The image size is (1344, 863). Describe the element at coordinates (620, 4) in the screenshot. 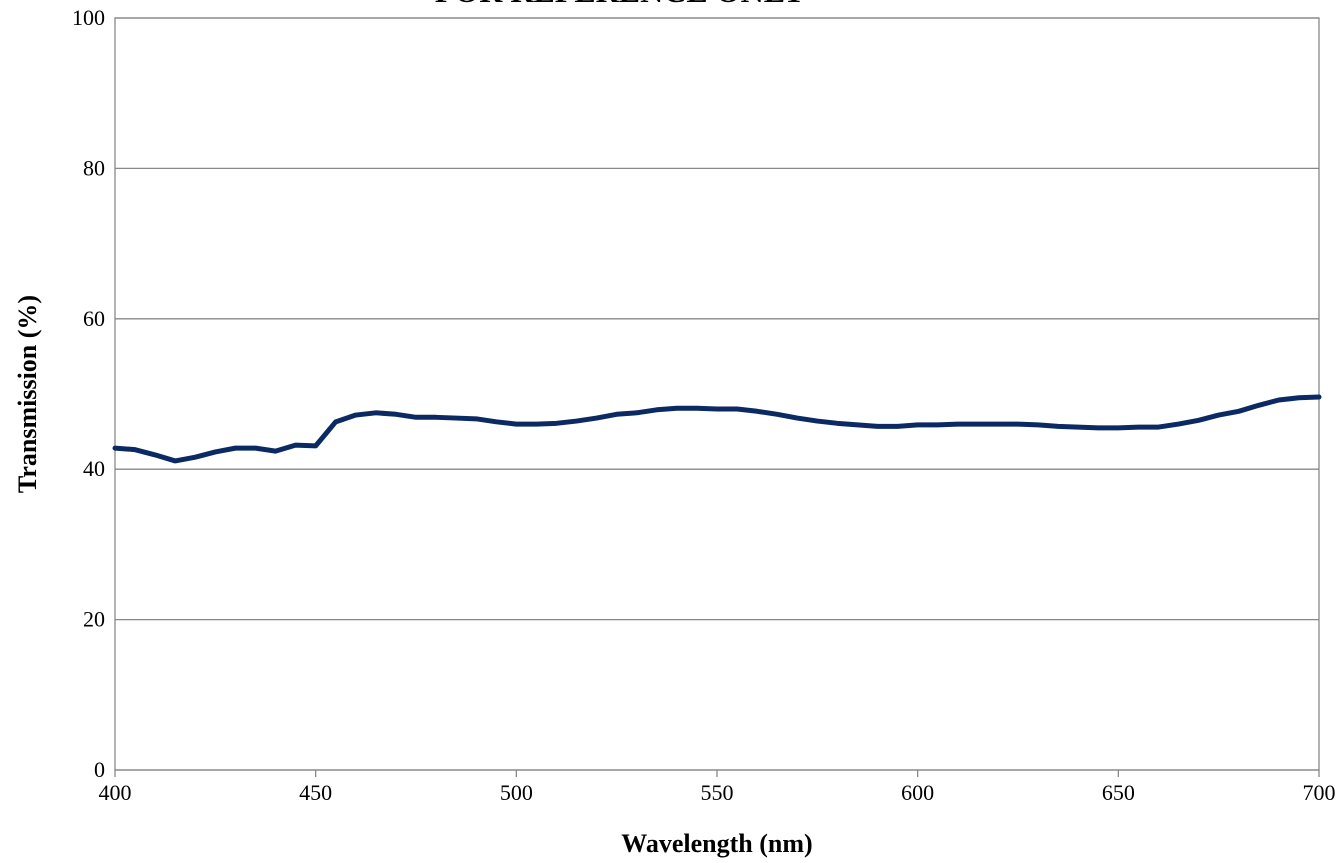

I see `chart-title: FOR REFERENCE ONLY` at that location.